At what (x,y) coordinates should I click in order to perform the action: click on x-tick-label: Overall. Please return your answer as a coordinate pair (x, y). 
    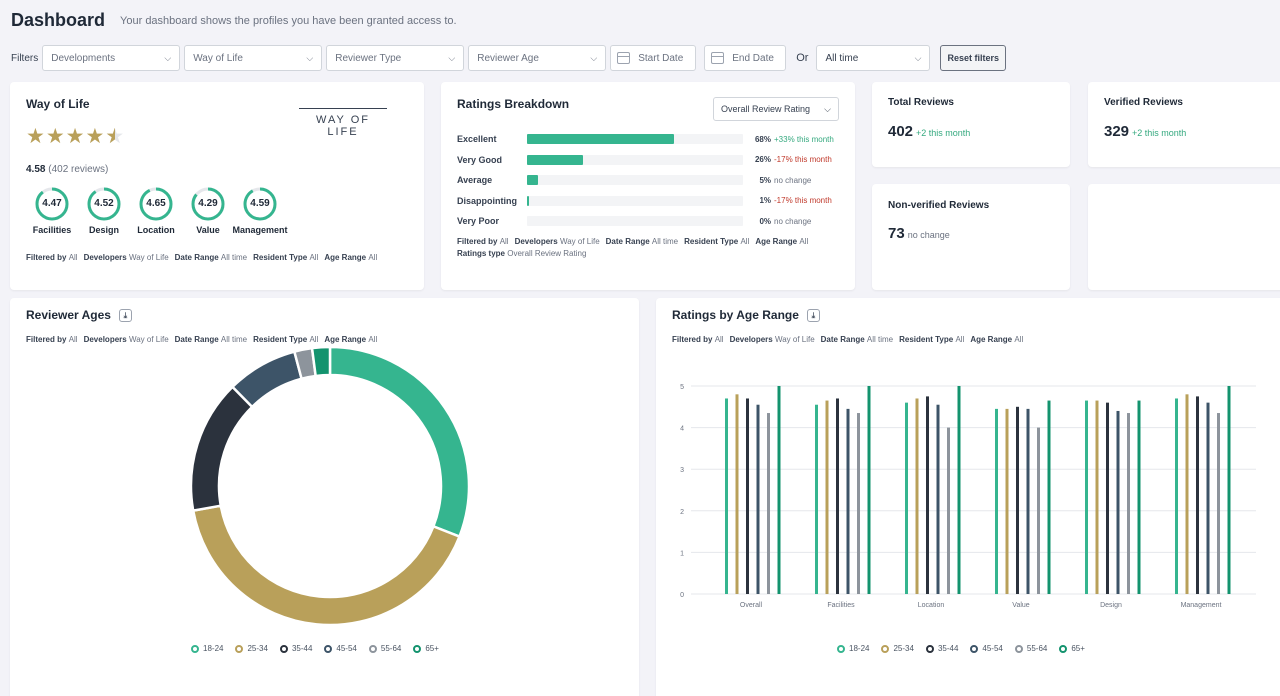
    Looking at the image, I should click on (751, 605).